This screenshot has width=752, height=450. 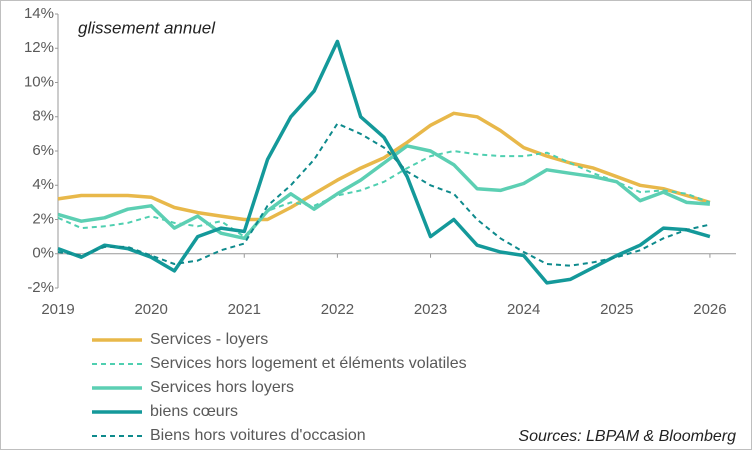 What do you see at coordinates (150, 309) in the screenshot?
I see `x-tick-label: 2020` at bounding box center [150, 309].